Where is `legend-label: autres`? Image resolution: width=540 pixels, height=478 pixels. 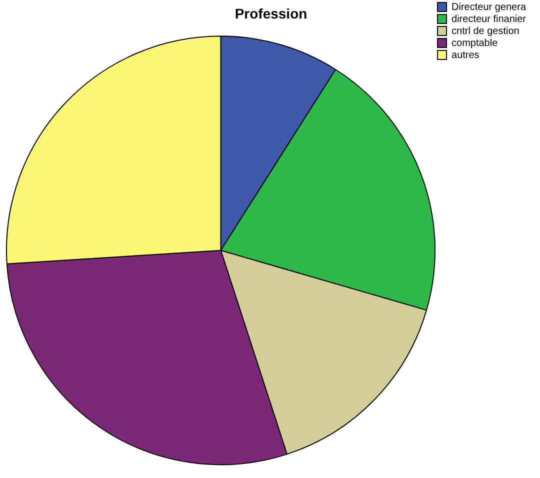 legend-label: autres is located at coordinates (466, 55).